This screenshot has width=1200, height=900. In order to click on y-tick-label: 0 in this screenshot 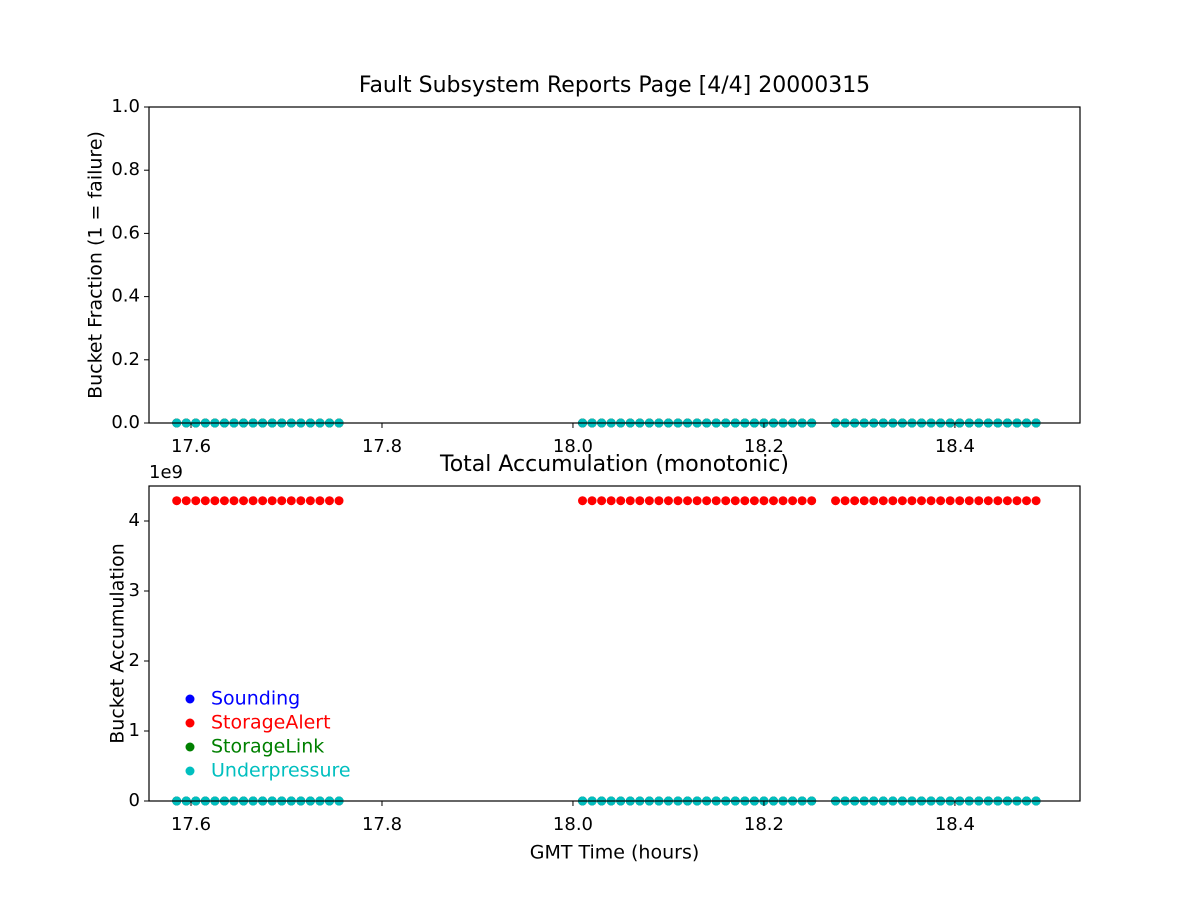, I will do `click(134, 800)`.